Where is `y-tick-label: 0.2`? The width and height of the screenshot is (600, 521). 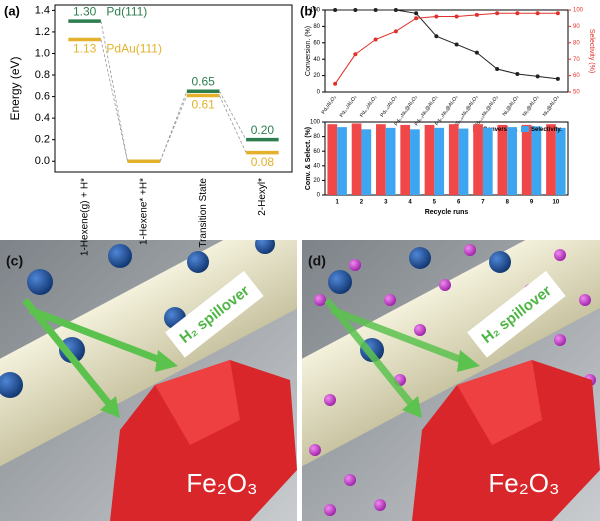
y-tick-label: 0.2 is located at coordinates (42, 140).